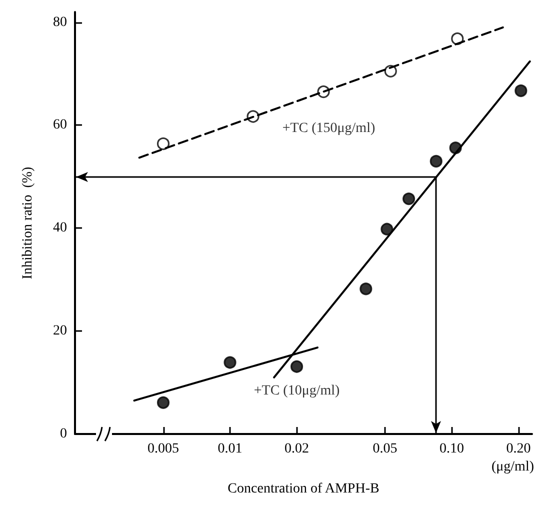 The height and width of the screenshot is (518, 546). What do you see at coordinates (304, 489) in the screenshot?
I see `x-axis-title: Concentration of AMPH-B` at bounding box center [304, 489].